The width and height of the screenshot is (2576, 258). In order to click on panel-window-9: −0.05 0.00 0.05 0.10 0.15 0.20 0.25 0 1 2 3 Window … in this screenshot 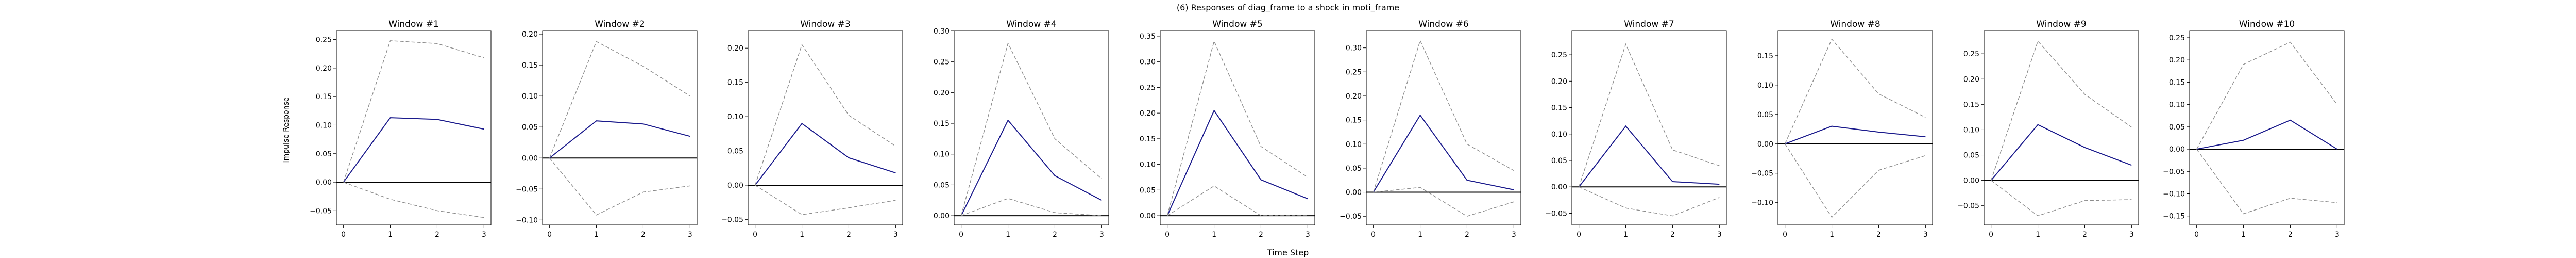, I will do `click(2048, 129)`.